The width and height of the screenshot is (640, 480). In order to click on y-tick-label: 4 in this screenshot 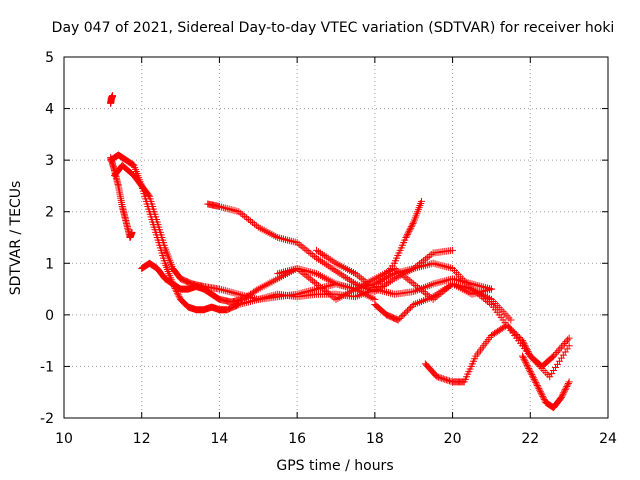, I will do `click(49, 110)`.